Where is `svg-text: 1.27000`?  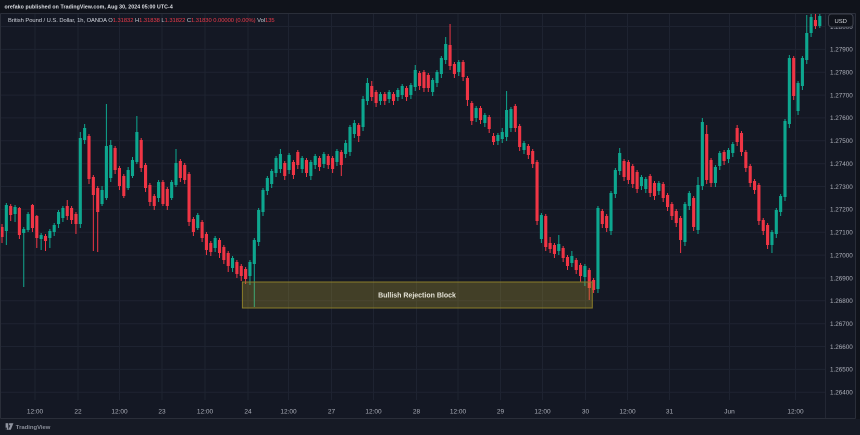 svg-text: 1.27000 is located at coordinates (841, 255).